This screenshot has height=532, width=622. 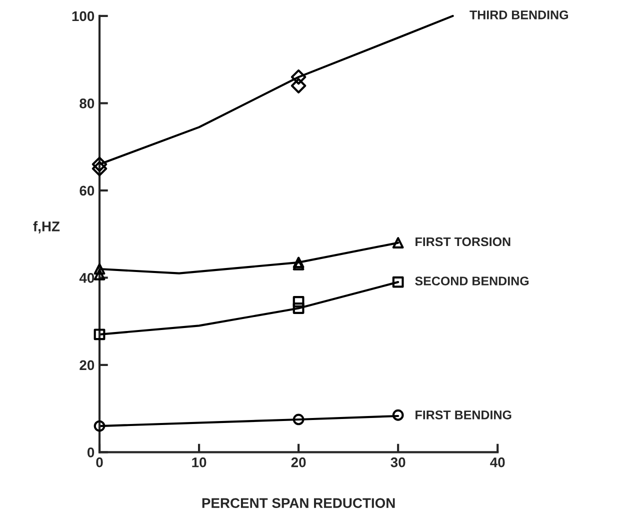 What do you see at coordinates (99, 462) in the screenshot?
I see `x-tick-label: 0` at bounding box center [99, 462].